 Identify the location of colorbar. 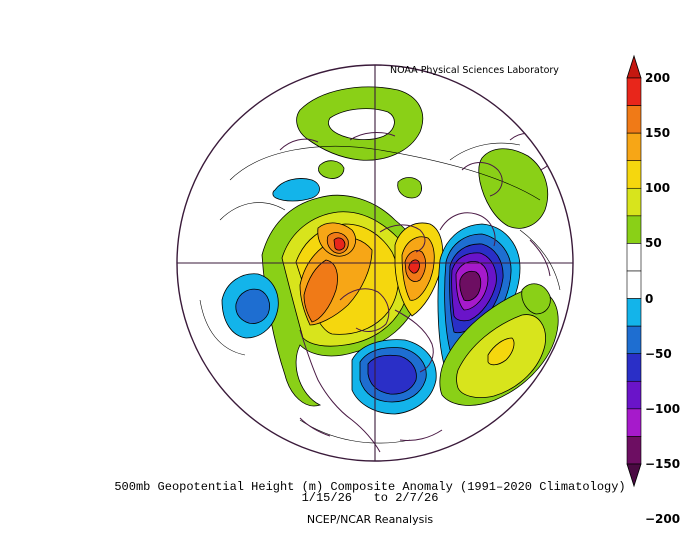
(634, 271).